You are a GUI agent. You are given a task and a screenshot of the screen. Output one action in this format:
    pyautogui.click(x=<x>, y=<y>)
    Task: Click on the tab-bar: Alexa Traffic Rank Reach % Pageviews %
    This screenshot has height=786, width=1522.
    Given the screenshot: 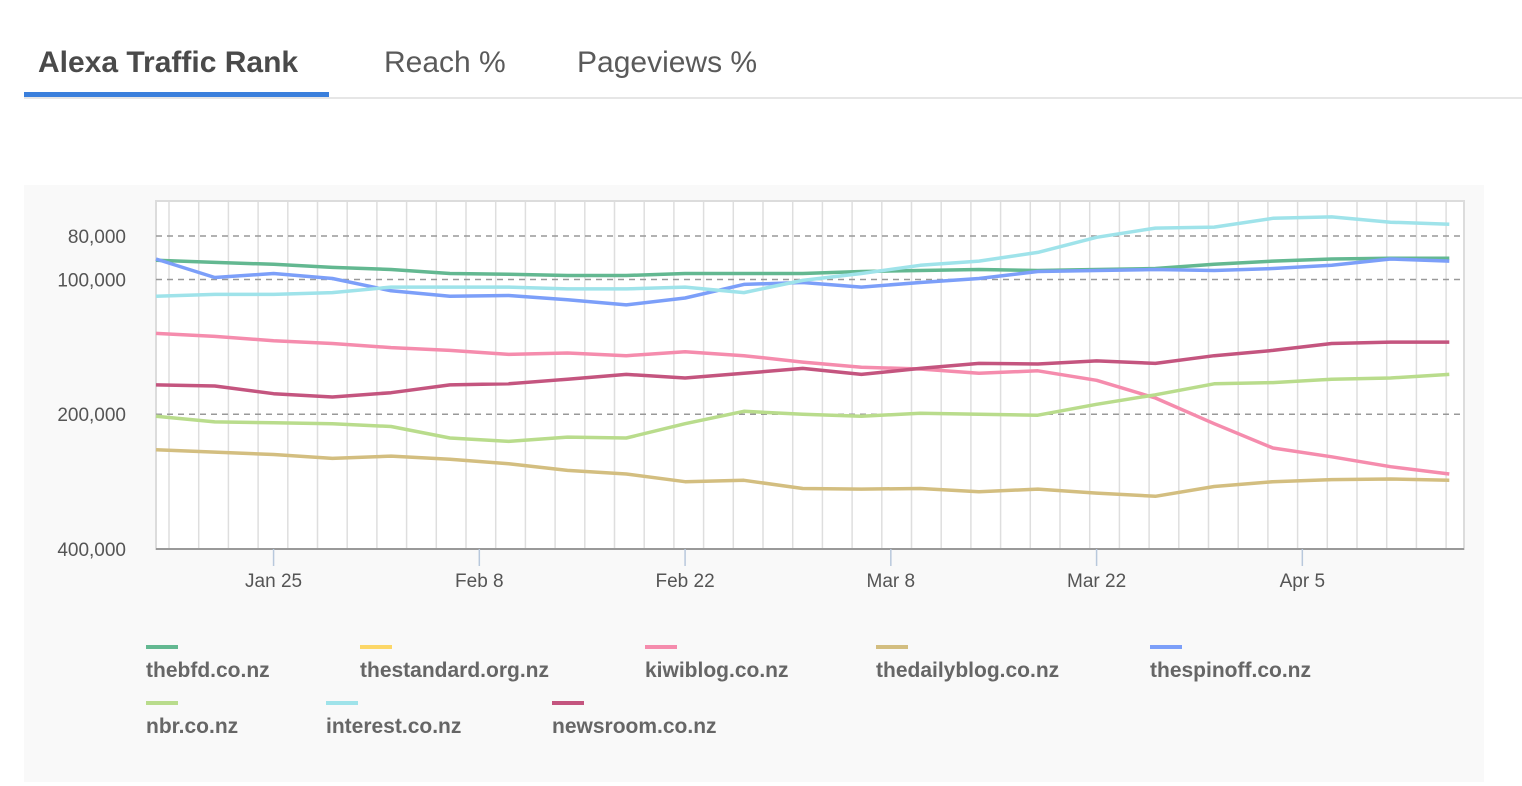 What is the action you would take?
    pyautogui.click(x=761, y=50)
    